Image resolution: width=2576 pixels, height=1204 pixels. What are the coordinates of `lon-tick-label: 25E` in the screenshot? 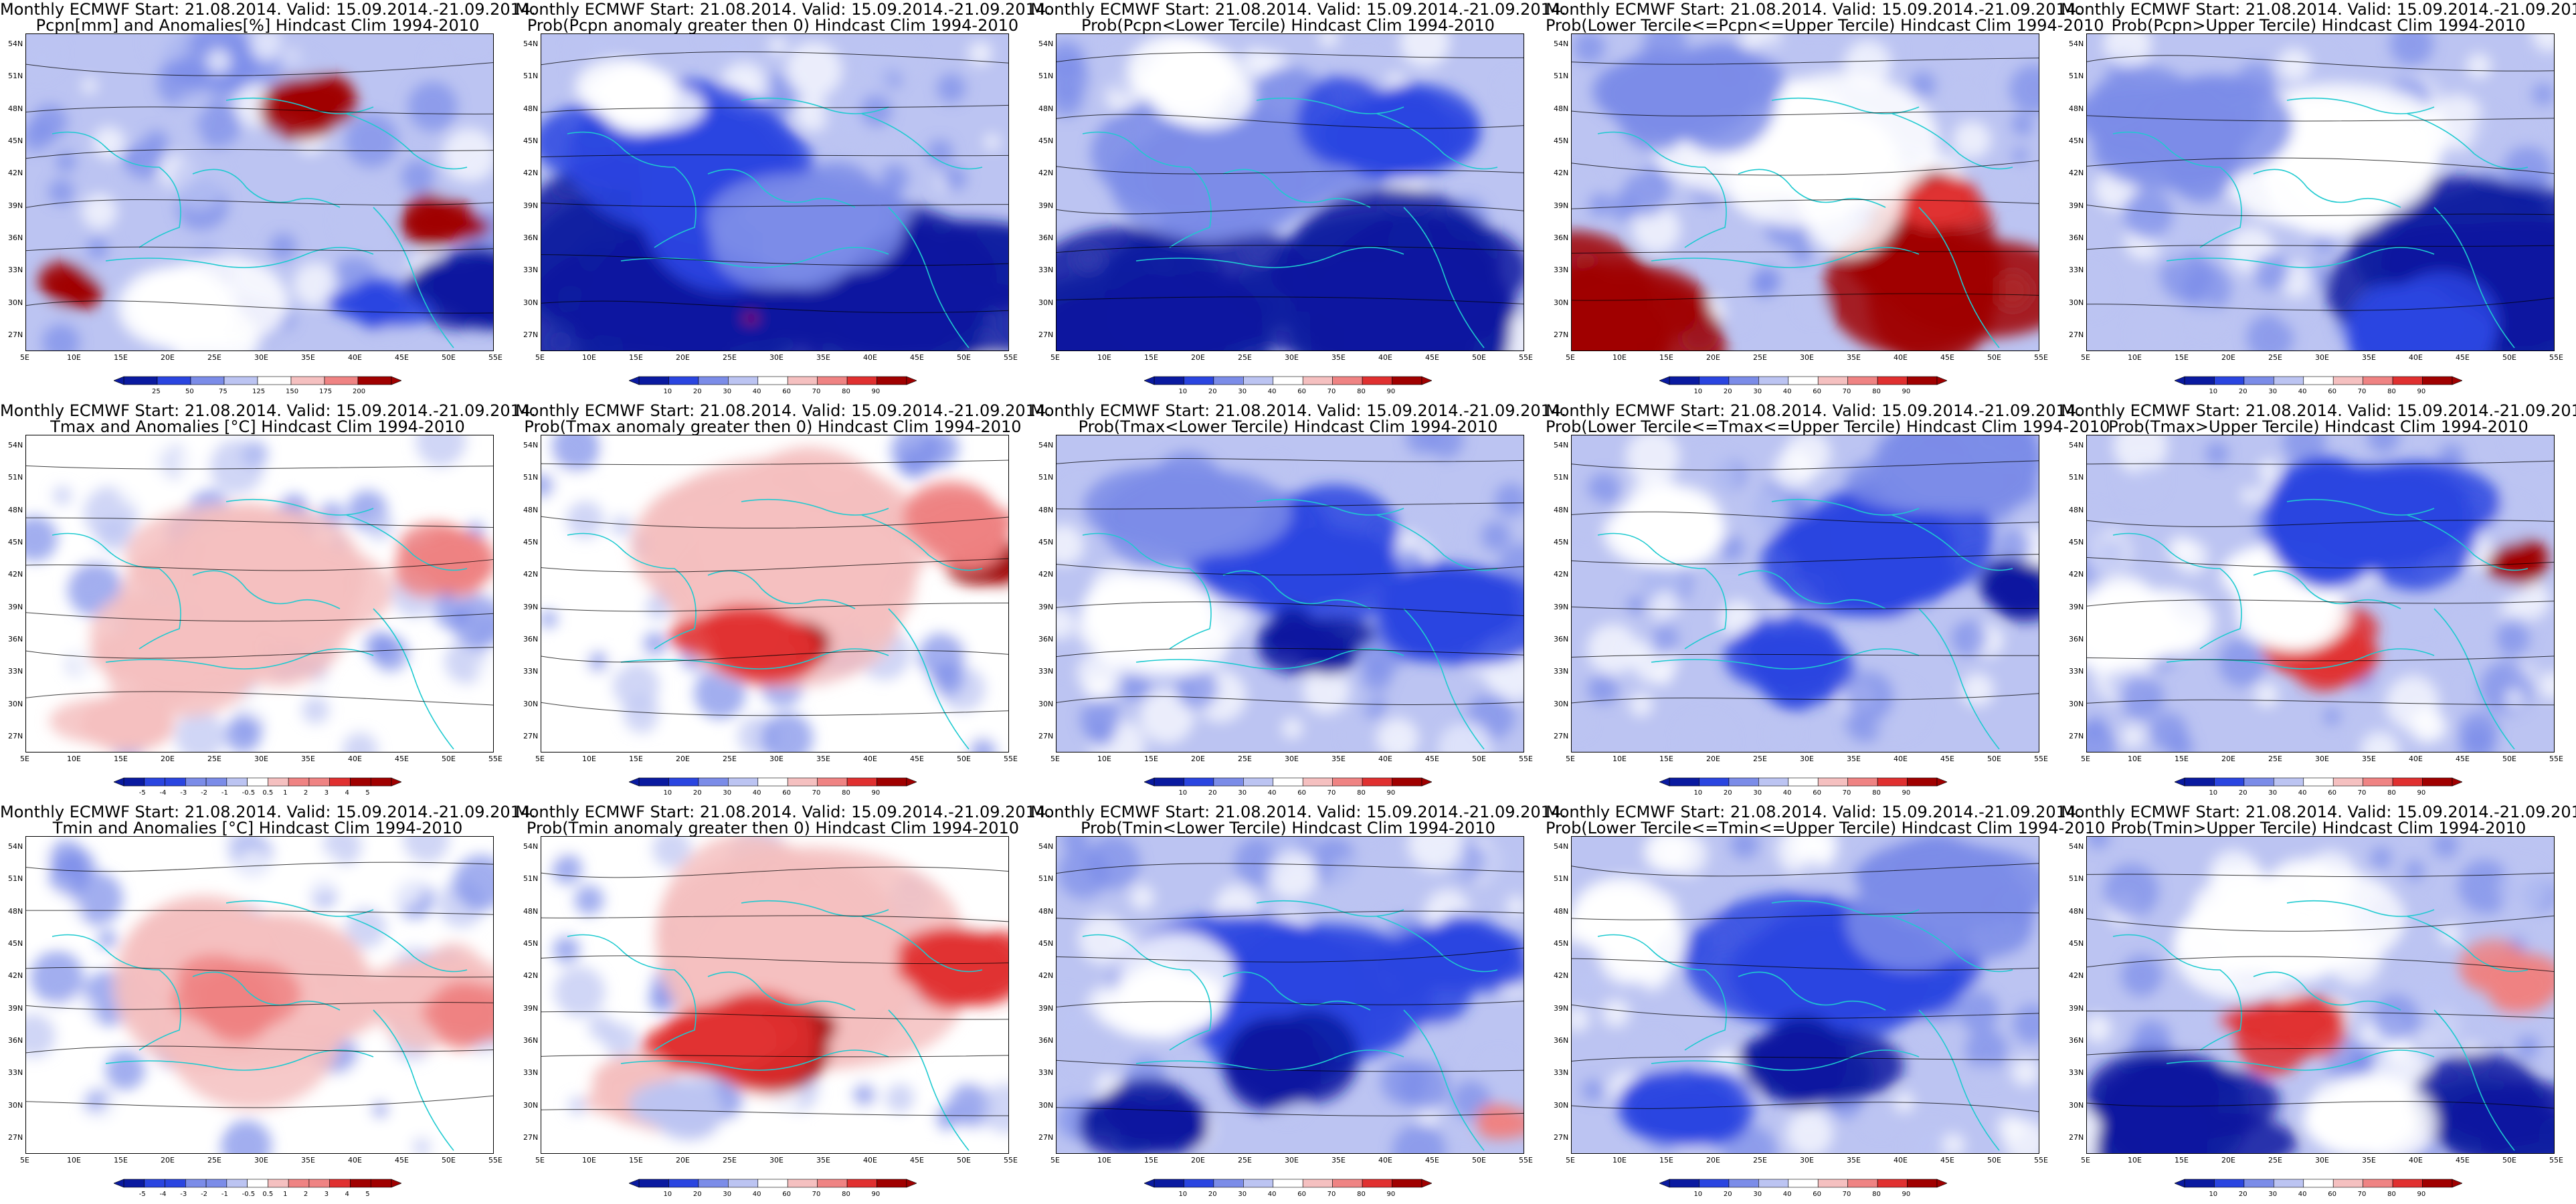 It's located at (2275, 759).